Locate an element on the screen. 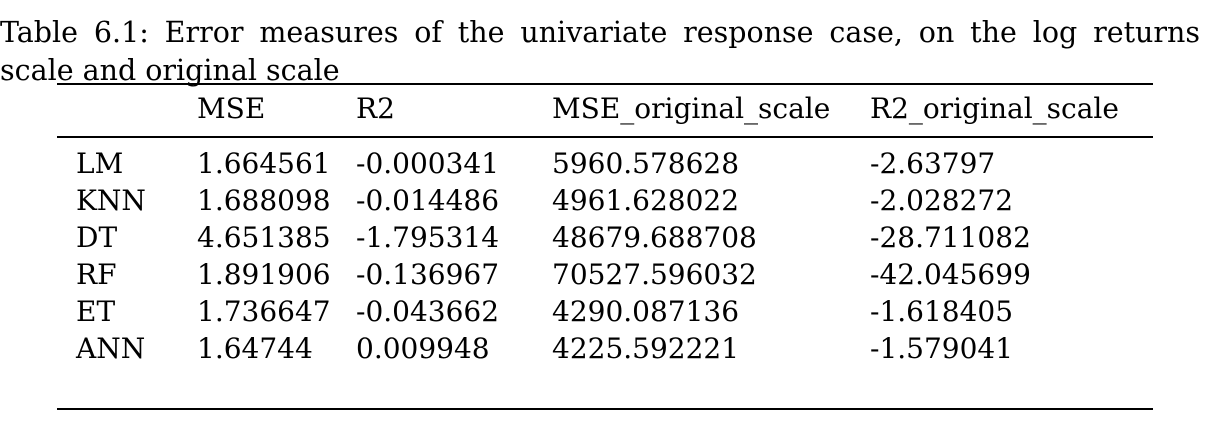 This screenshot has height=430, width=1206. cell-r2: -0.014486 is located at coordinates (428, 200).